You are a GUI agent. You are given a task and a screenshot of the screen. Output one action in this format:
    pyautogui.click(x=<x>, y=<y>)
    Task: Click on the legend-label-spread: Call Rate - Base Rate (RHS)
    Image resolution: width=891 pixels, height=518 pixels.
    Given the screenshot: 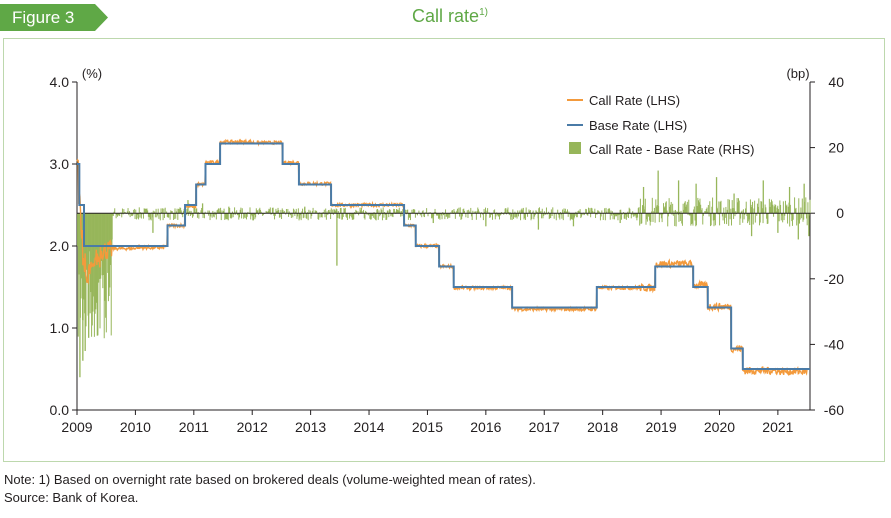 What is the action you would take?
    pyautogui.click(x=671, y=149)
    